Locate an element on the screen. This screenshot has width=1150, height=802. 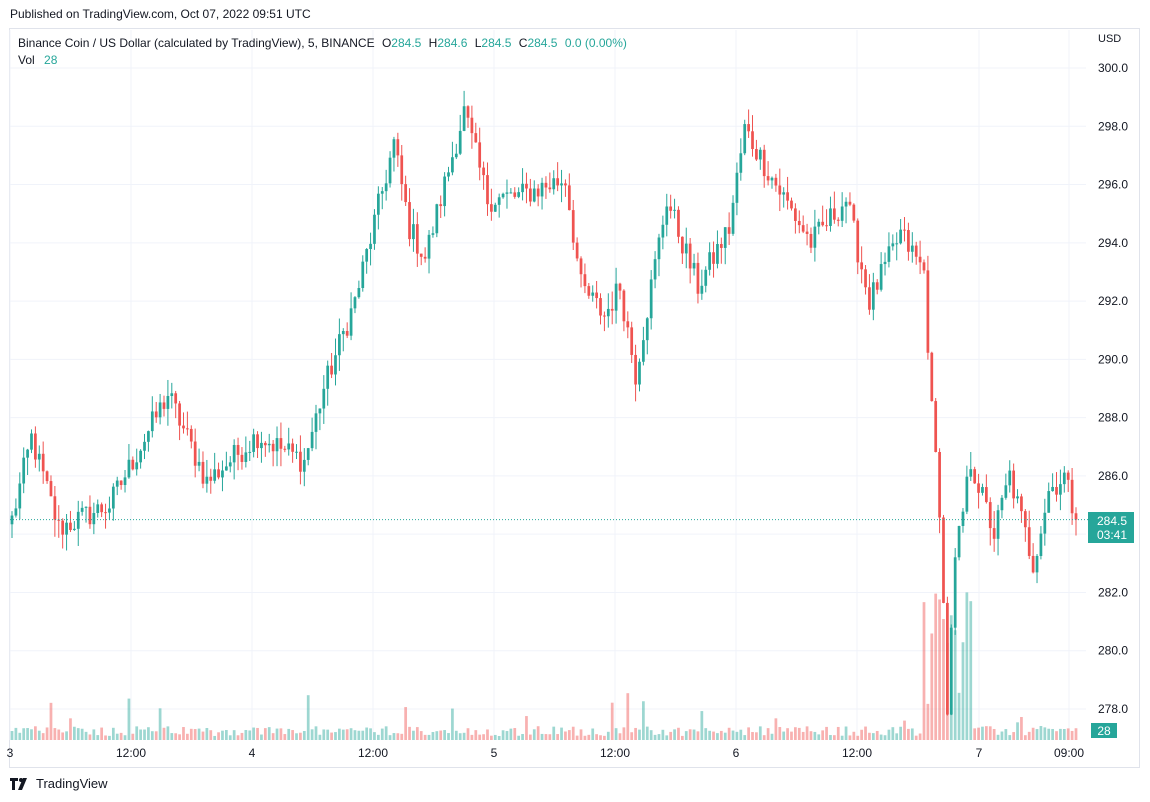
legend-vol-label: Vol is located at coordinates (26, 60).